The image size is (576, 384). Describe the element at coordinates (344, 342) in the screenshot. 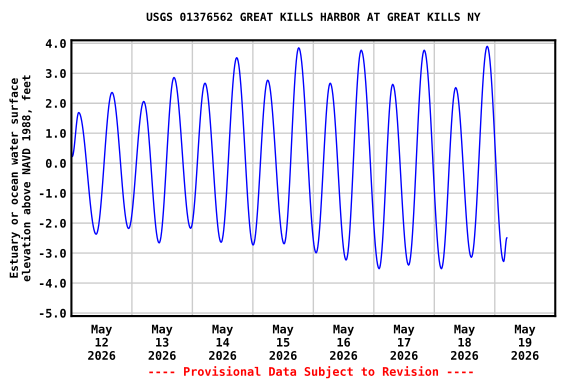

I see `x-tick-label: May 16 2026` at that location.